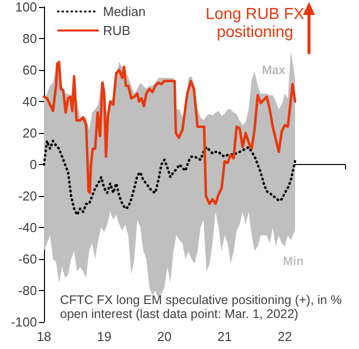  Describe the element at coordinates (29, 101) in the screenshot. I see `y-tick-label: 40` at that location.